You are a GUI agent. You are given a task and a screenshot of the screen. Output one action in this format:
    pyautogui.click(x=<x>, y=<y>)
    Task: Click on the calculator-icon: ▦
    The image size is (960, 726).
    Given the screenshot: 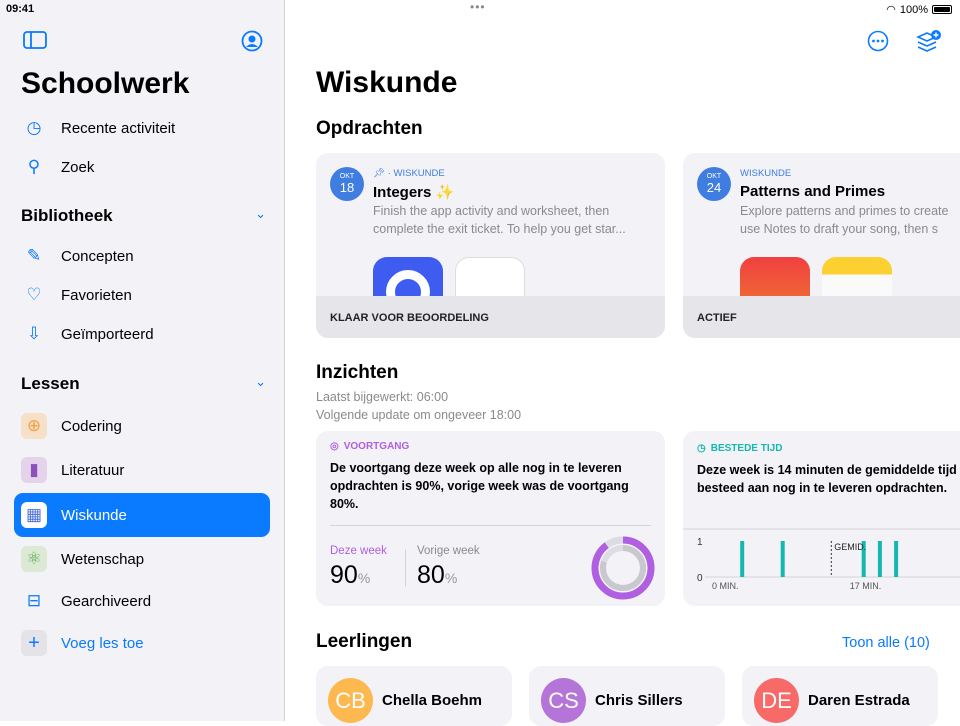 What is the action you would take?
    pyautogui.click(x=34, y=515)
    